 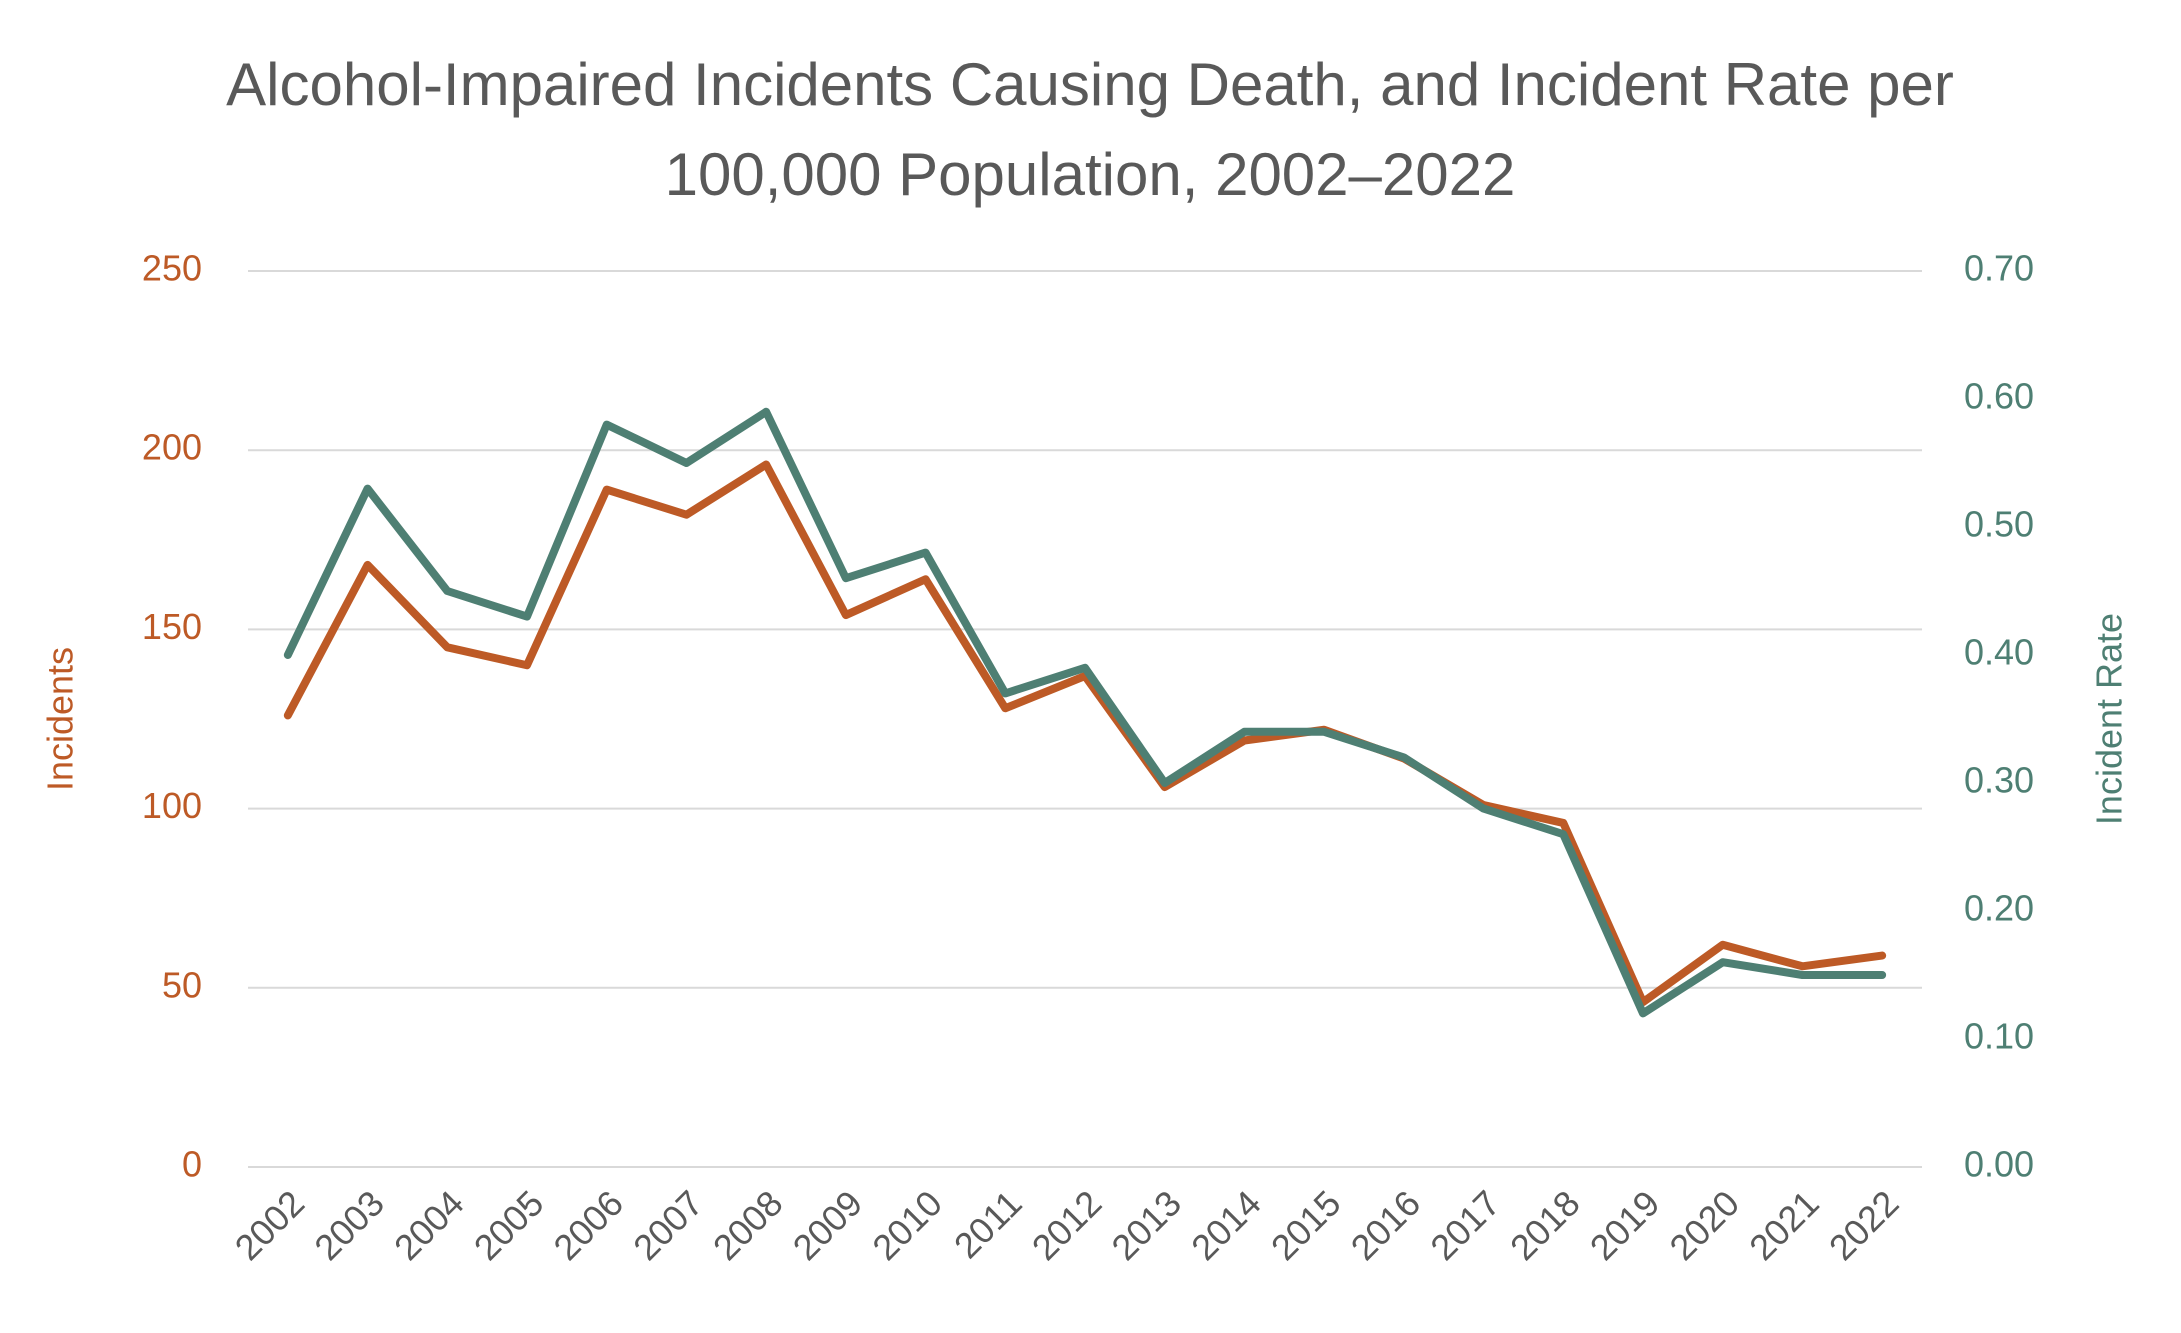 I want to click on y-tick-label: 100, so click(x=172, y=805).